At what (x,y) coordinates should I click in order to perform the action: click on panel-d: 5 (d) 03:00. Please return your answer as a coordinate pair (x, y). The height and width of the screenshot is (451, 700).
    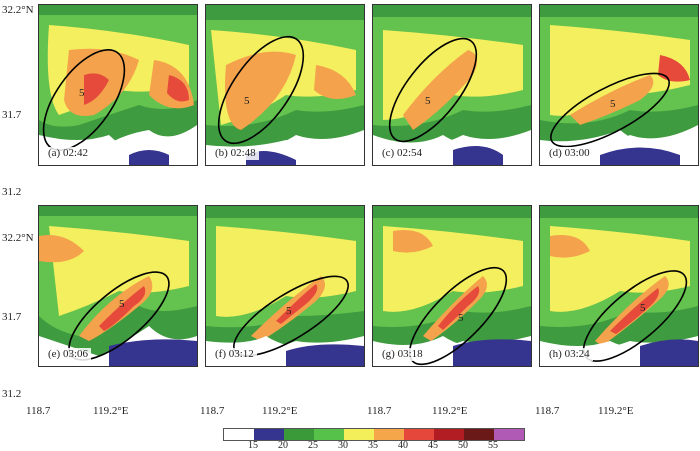
    Looking at the image, I should click on (619, 85).